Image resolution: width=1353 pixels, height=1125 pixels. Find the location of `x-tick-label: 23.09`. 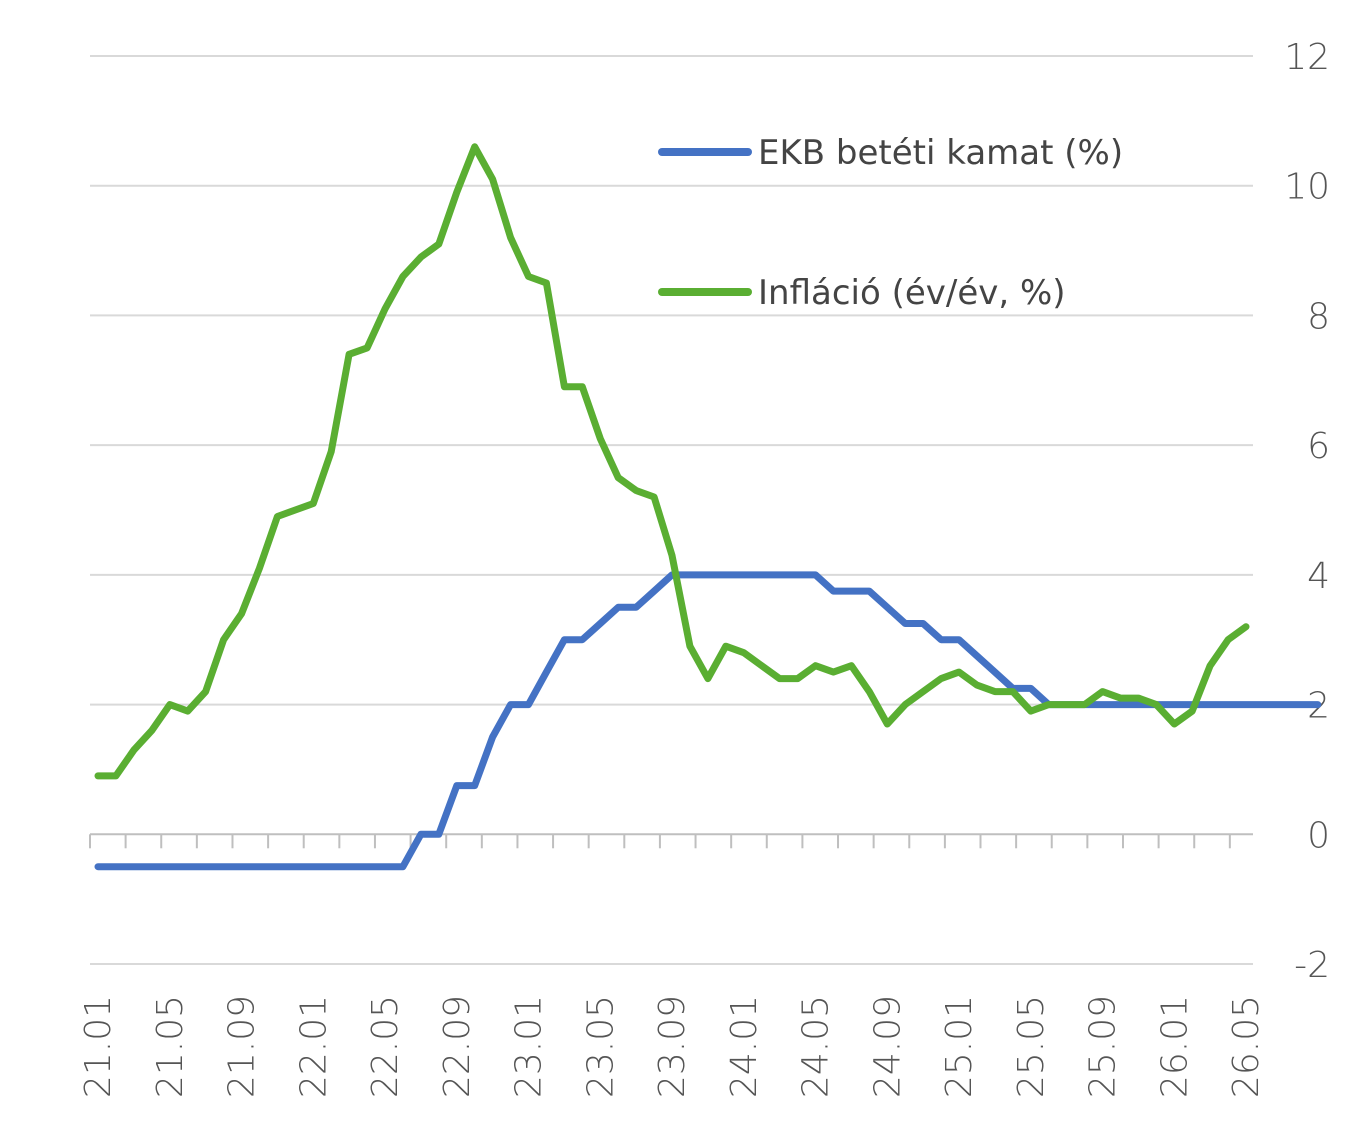

x-tick-label: 23.09 is located at coordinates (672, 1046).